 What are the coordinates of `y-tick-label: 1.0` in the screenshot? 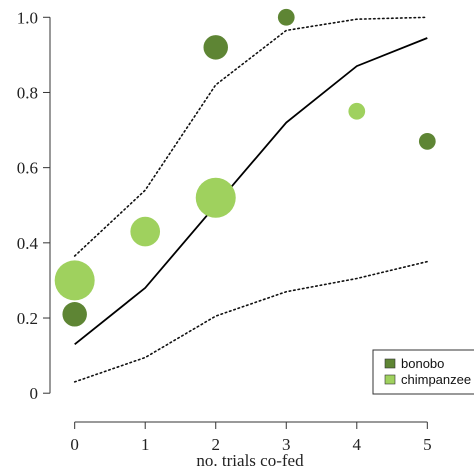 It's located at (27, 17).